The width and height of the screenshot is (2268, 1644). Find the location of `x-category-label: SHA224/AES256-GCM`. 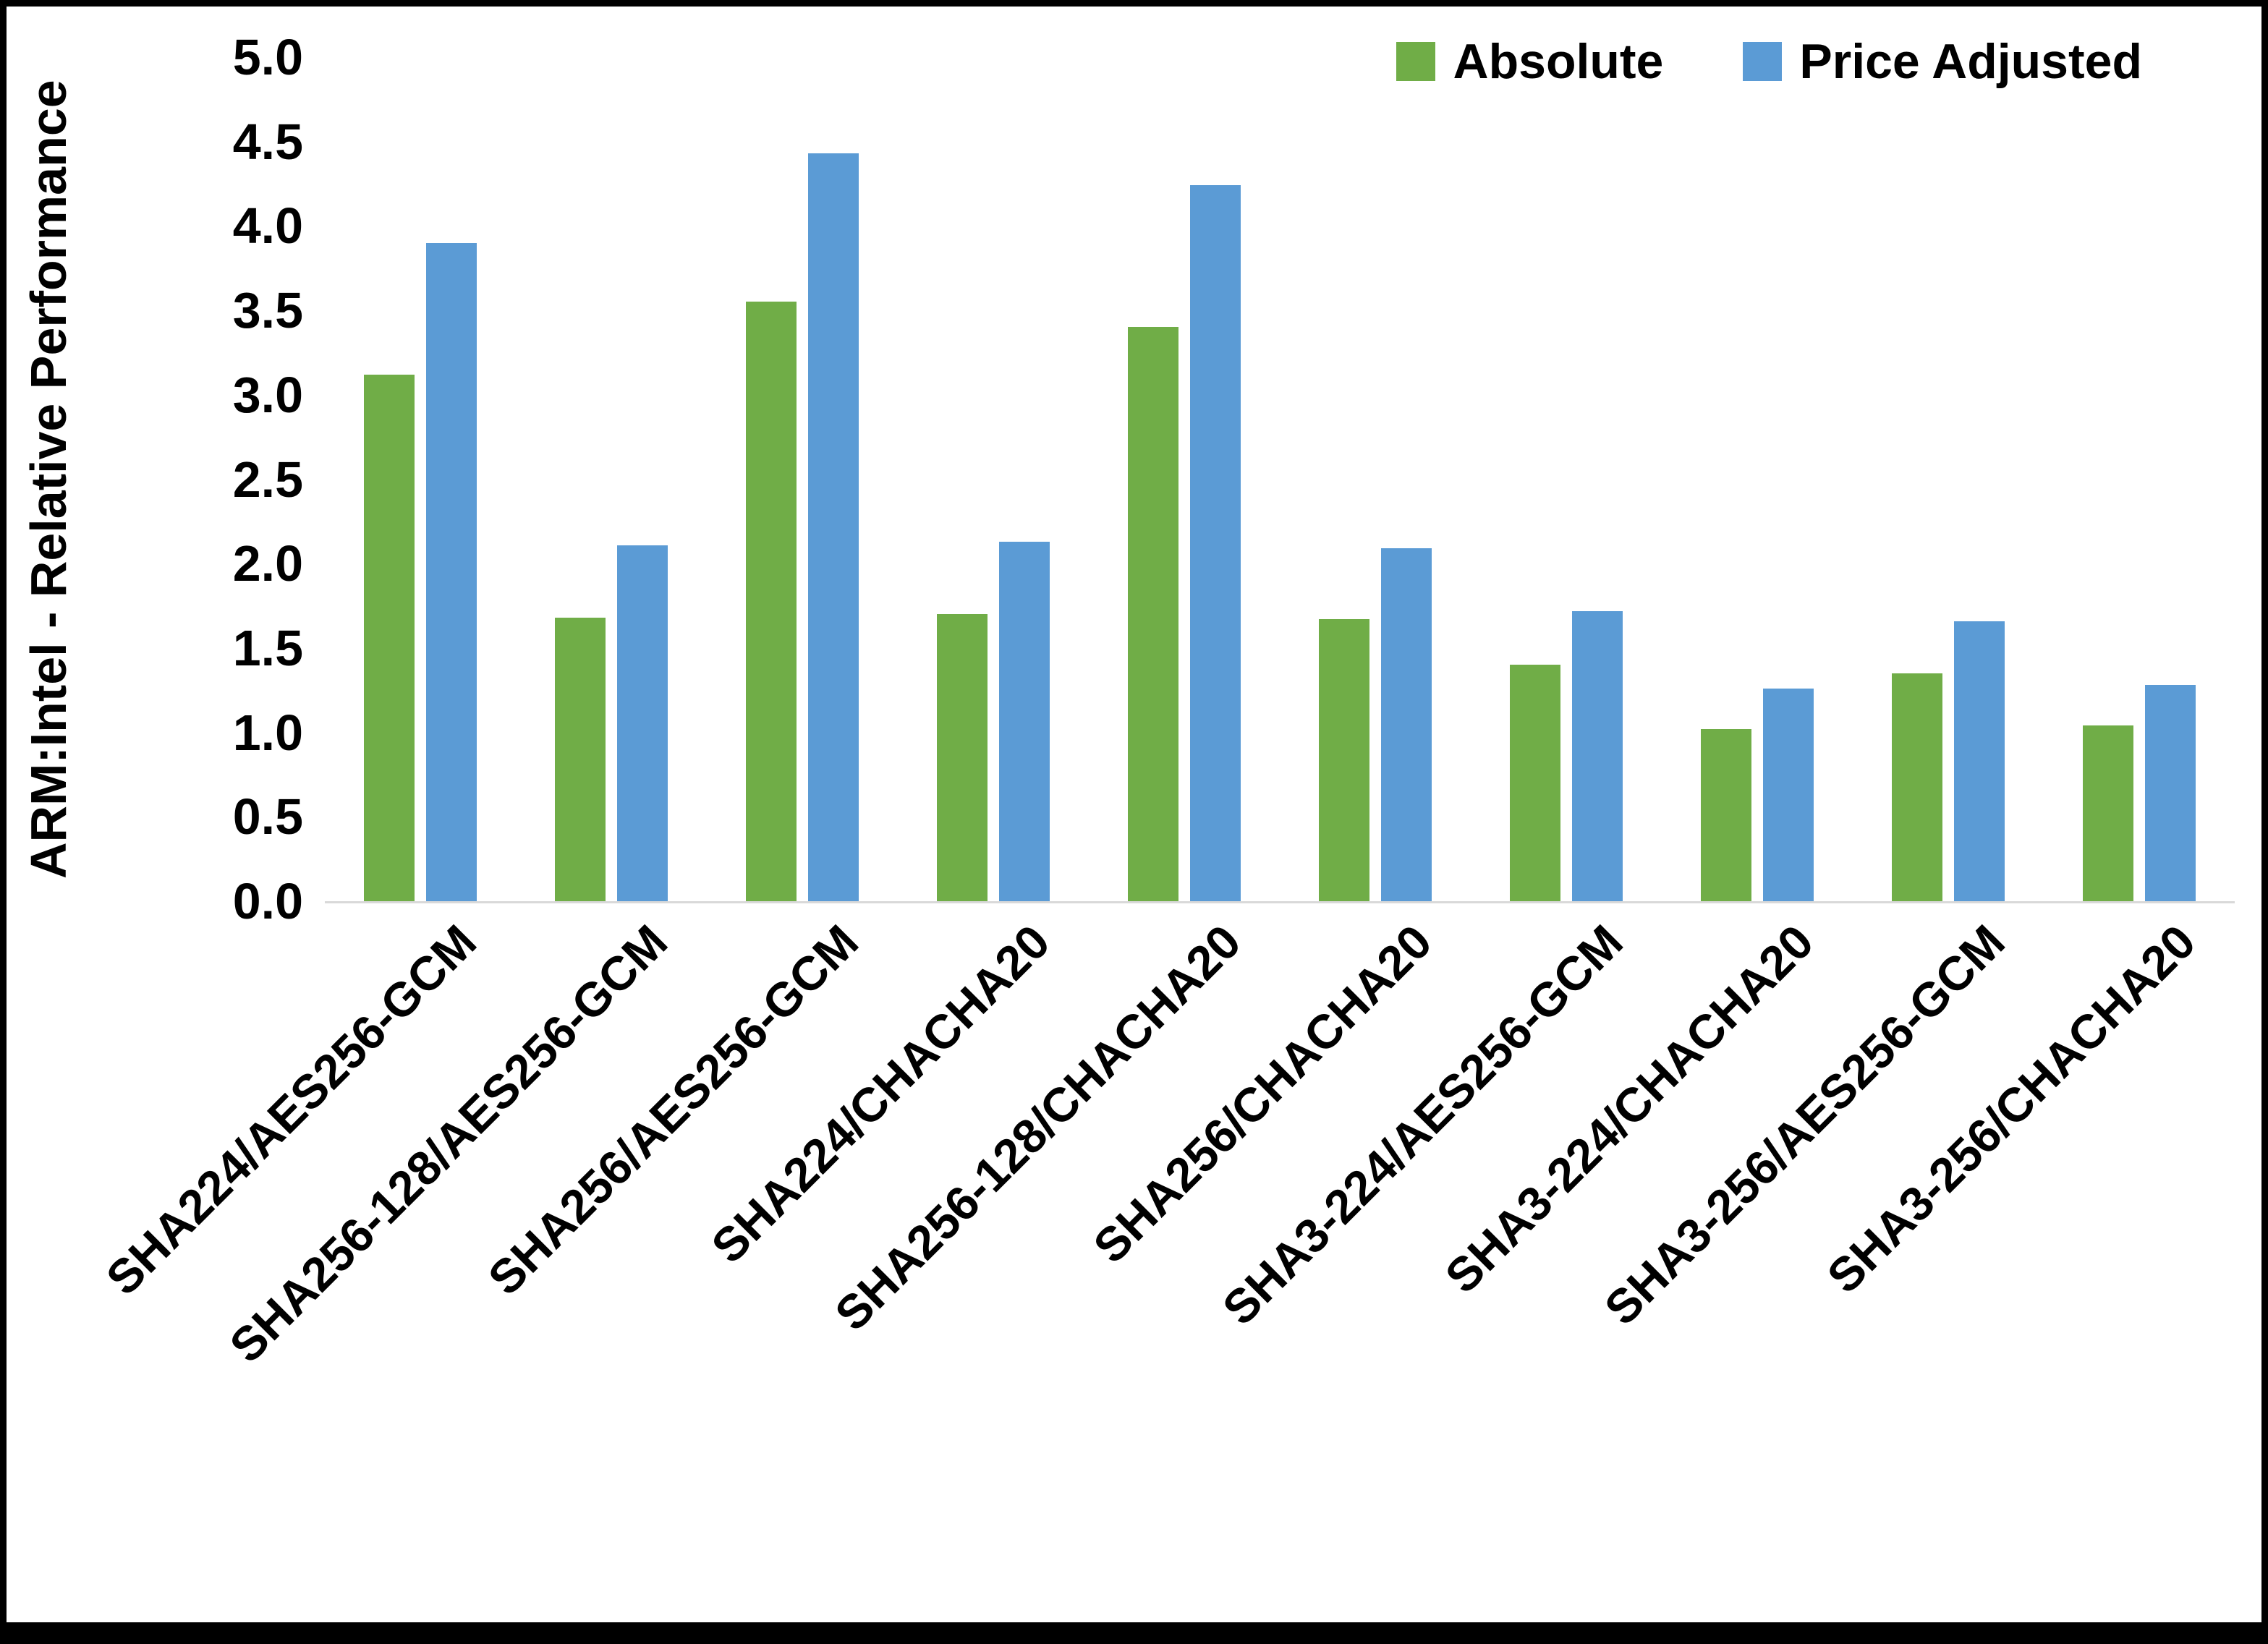

x-category-label: SHA224/AES256-GCM is located at coordinates (291, 1110).